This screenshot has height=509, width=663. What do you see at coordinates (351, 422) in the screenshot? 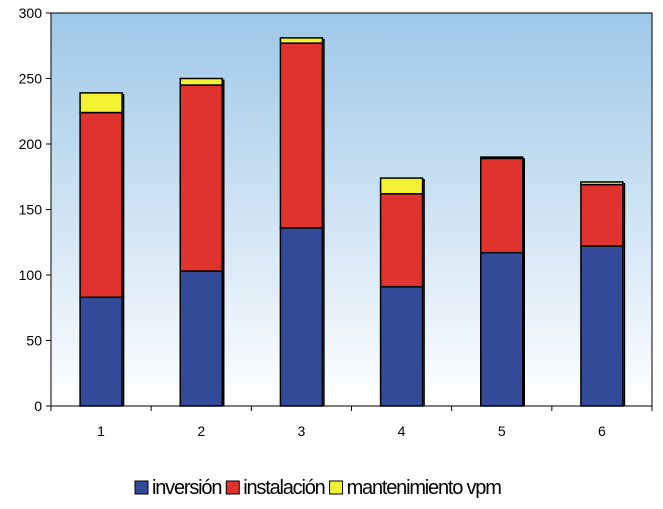
I see `x-axis: 1 2 3 4 5 6` at bounding box center [351, 422].